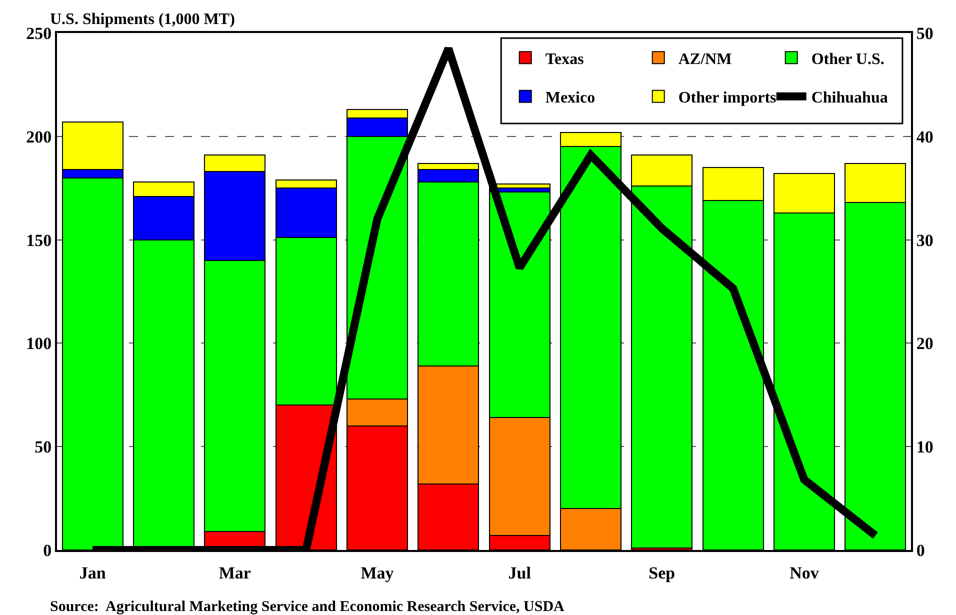 The width and height of the screenshot is (956, 615). What do you see at coordinates (307, 607) in the screenshot?
I see `source-note: Source: Agricultural Marketing Service and Economic Research Service, USDA` at bounding box center [307, 607].